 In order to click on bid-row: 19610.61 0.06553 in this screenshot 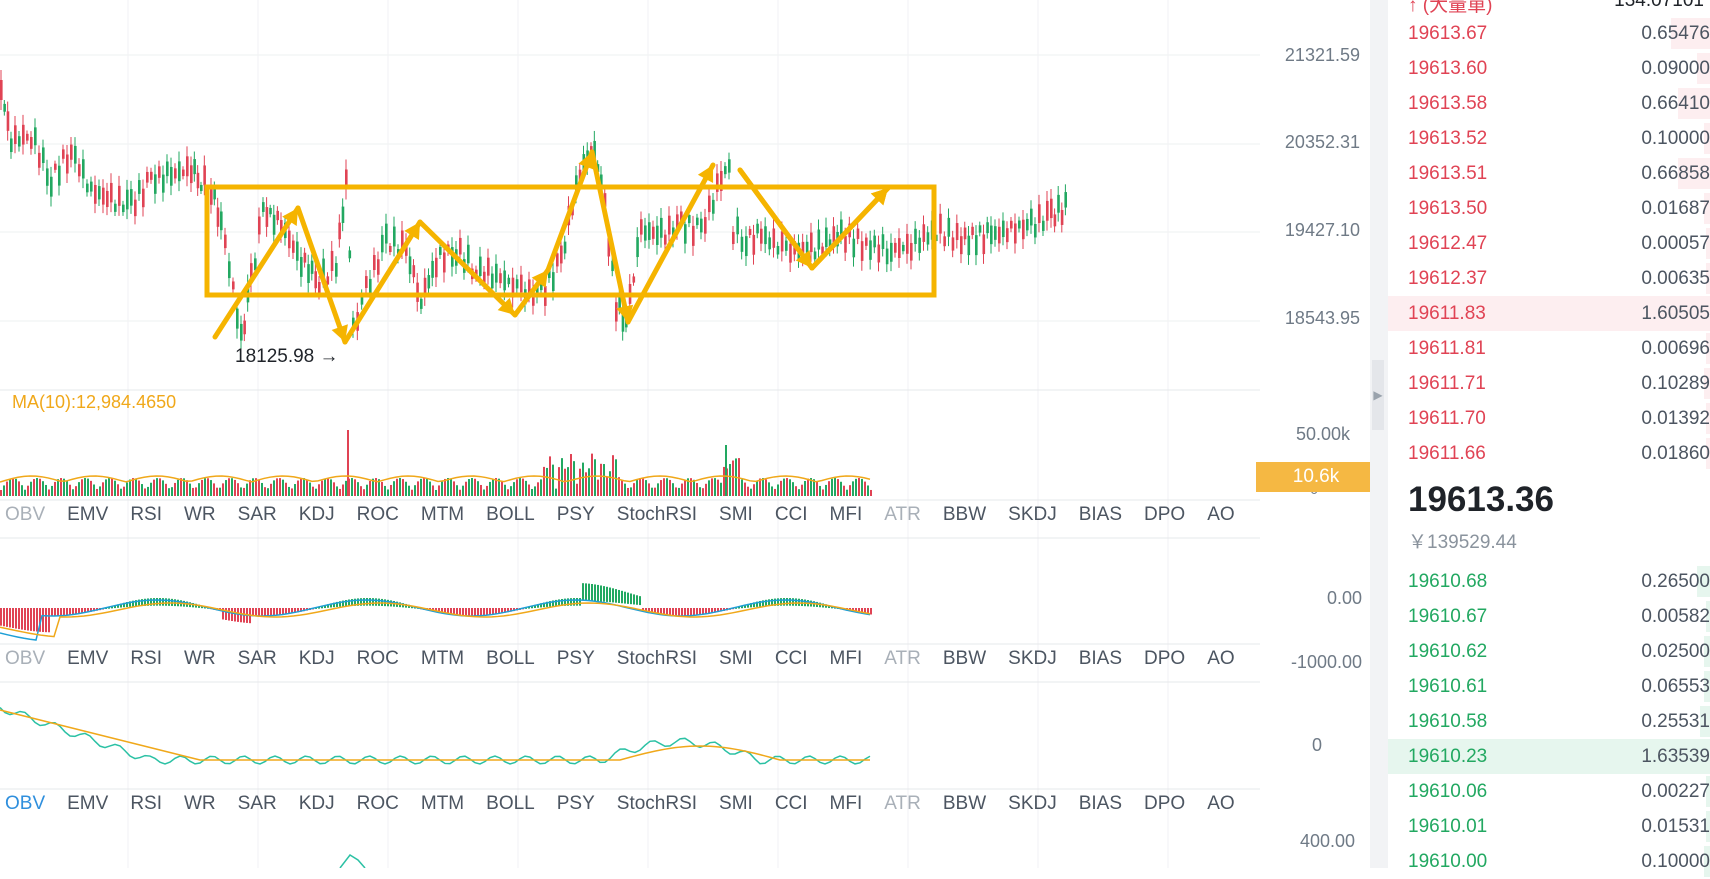, I will do `click(1549, 686)`.